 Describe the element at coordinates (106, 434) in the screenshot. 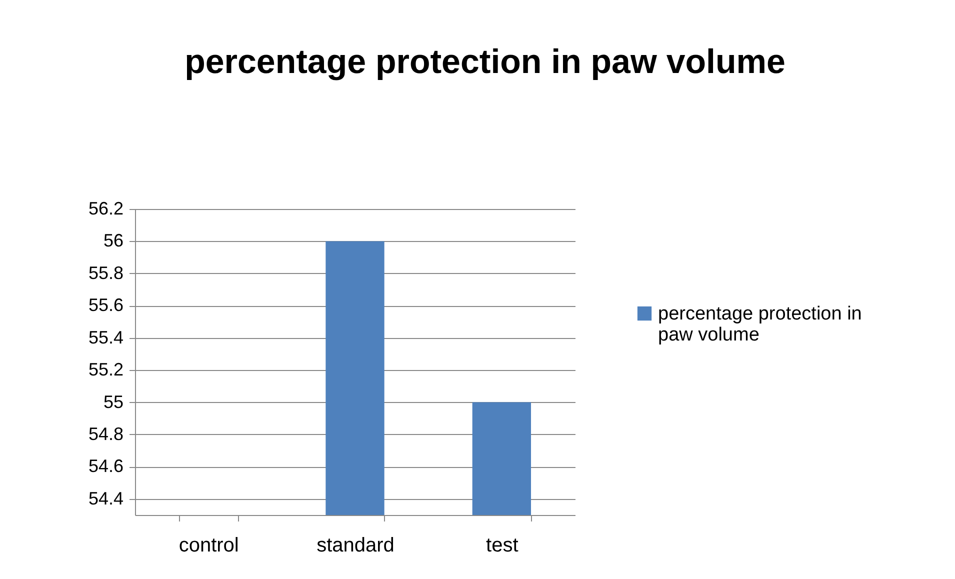

I see `y-tick-label: 54.8` at that location.